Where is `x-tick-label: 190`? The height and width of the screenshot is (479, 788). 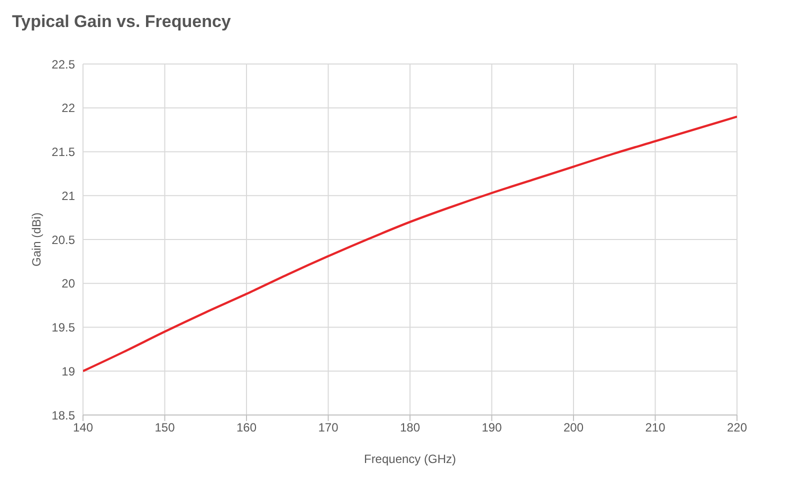 x-tick-label: 190 is located at coordinates (492, 427).